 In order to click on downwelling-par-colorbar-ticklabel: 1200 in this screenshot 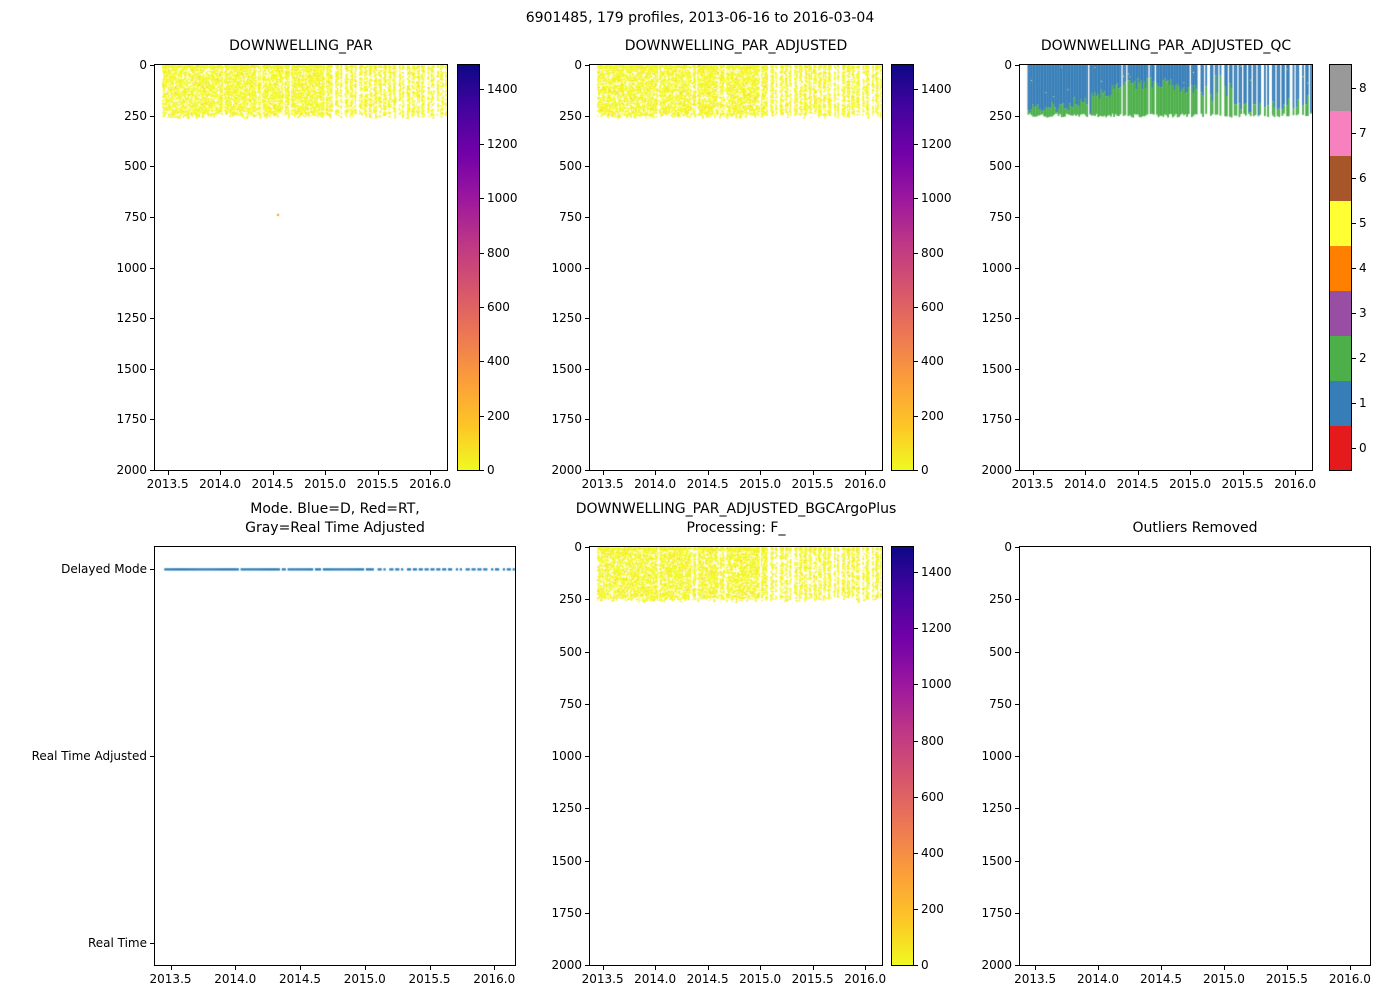, I will do `click(502, 143)`.